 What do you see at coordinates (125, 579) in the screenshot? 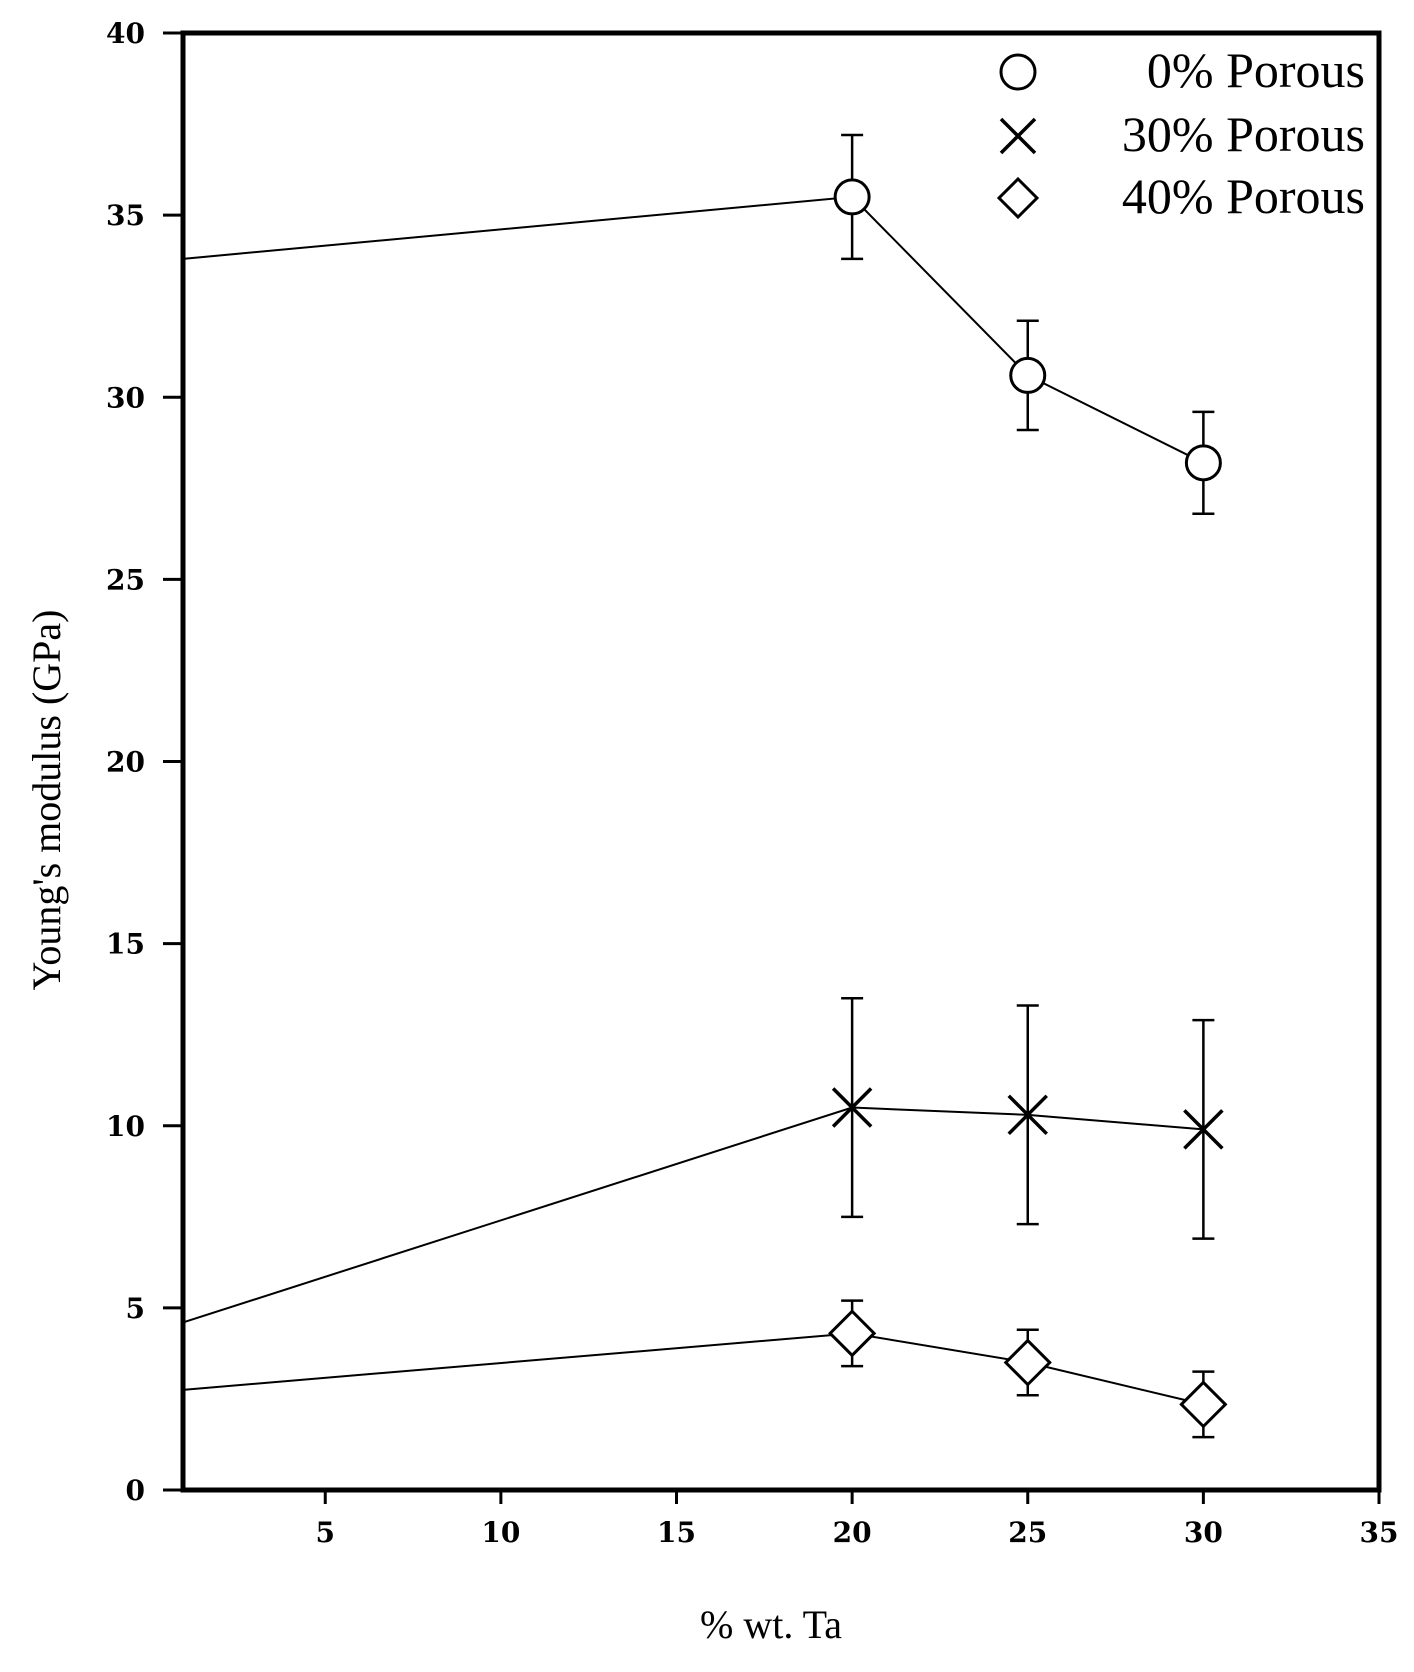
I see `y-tick-label: 25` at bounding box center [125, 579].